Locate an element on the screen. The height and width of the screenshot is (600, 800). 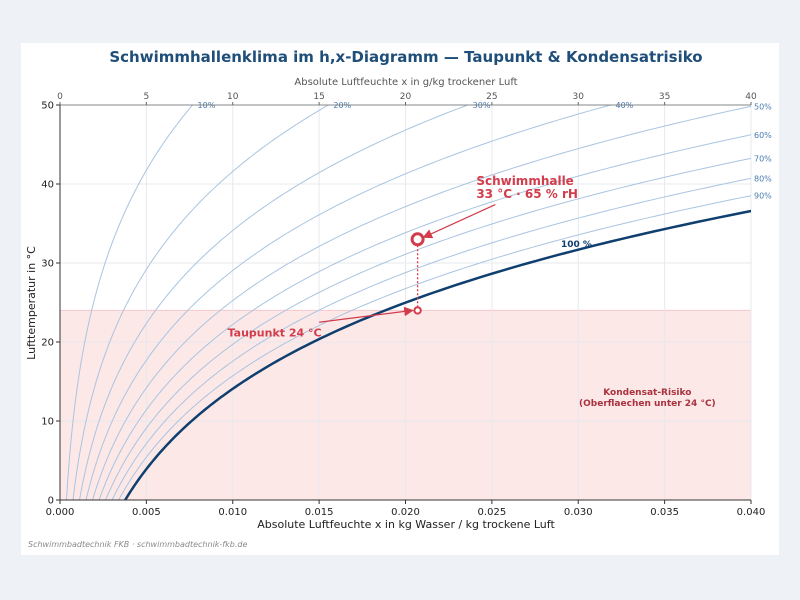
x-top-tick-label: 0 is located at coordinates (60, 97).